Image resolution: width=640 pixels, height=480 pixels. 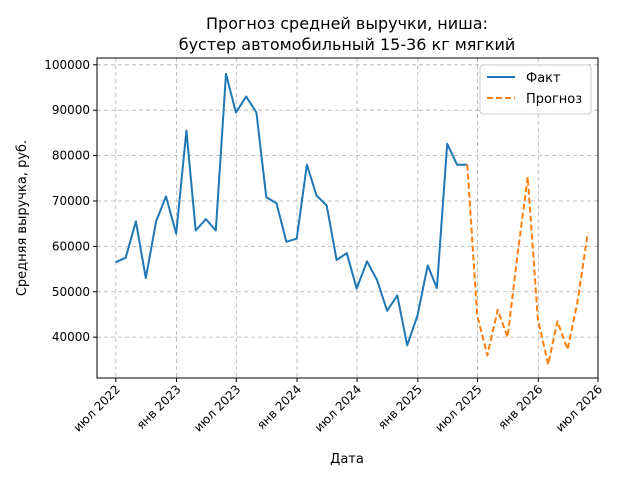 What do you see at coordinates (347, 459) in the screenshot?
I see `x-axis-title: Дата` at bounding box center [347, 459].